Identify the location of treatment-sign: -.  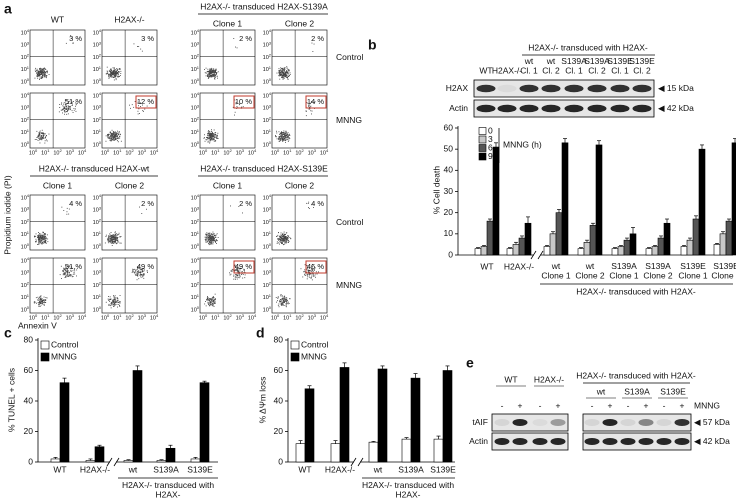
(592, 405).